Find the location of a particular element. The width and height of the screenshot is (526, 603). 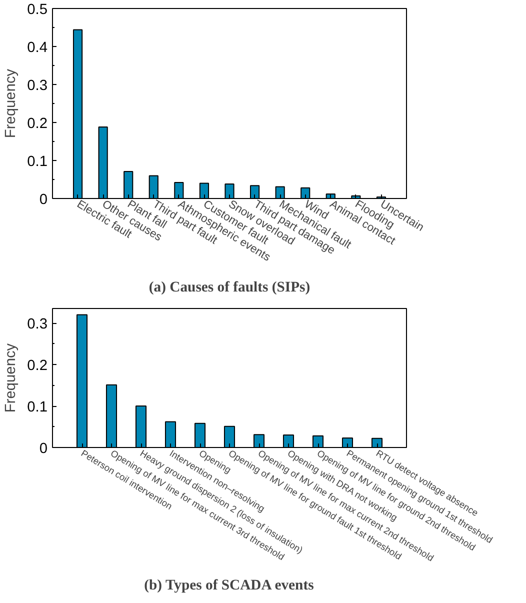

y-tick-label: 0.4 is located at coordinates (37, 48).